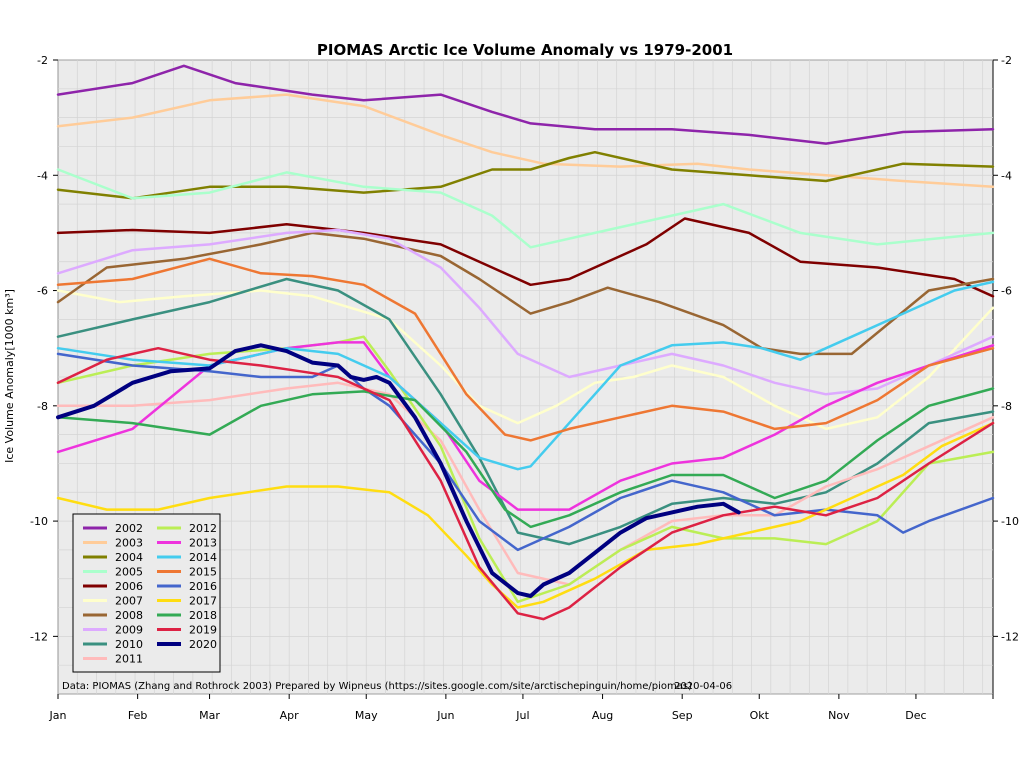 Image resolution: width=1024 pixels, height=772 pixels. Describe the element at coordinates (203, 615) in the screenshot. I see `legend-label-2018: 2018` at that location.